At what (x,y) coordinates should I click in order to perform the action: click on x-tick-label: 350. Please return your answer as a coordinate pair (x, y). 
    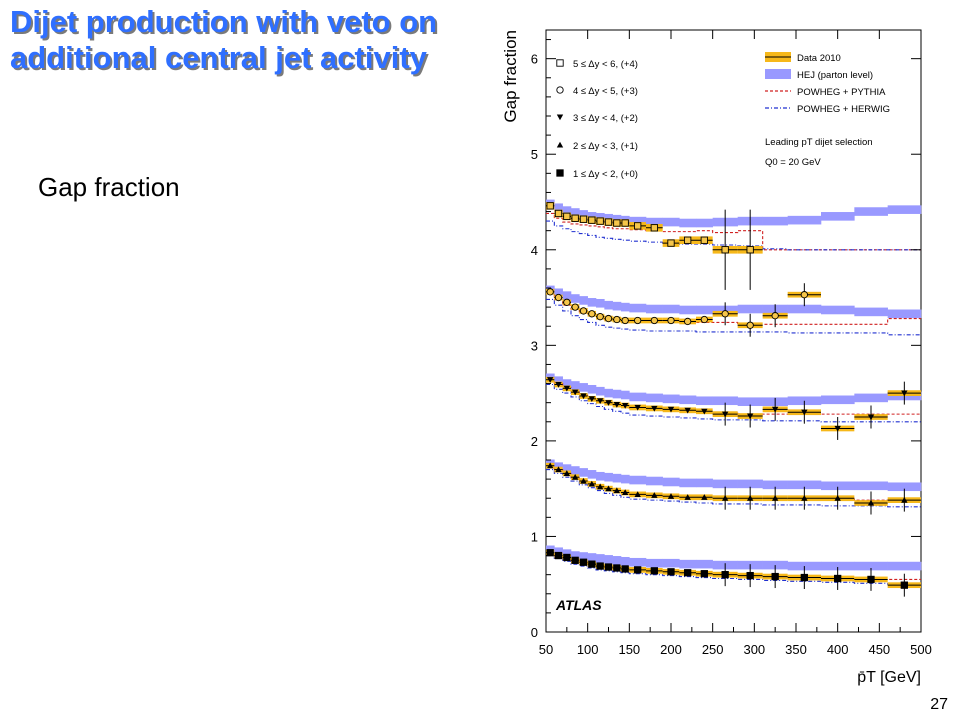
    Looking at the image, I should click on (796, 649).